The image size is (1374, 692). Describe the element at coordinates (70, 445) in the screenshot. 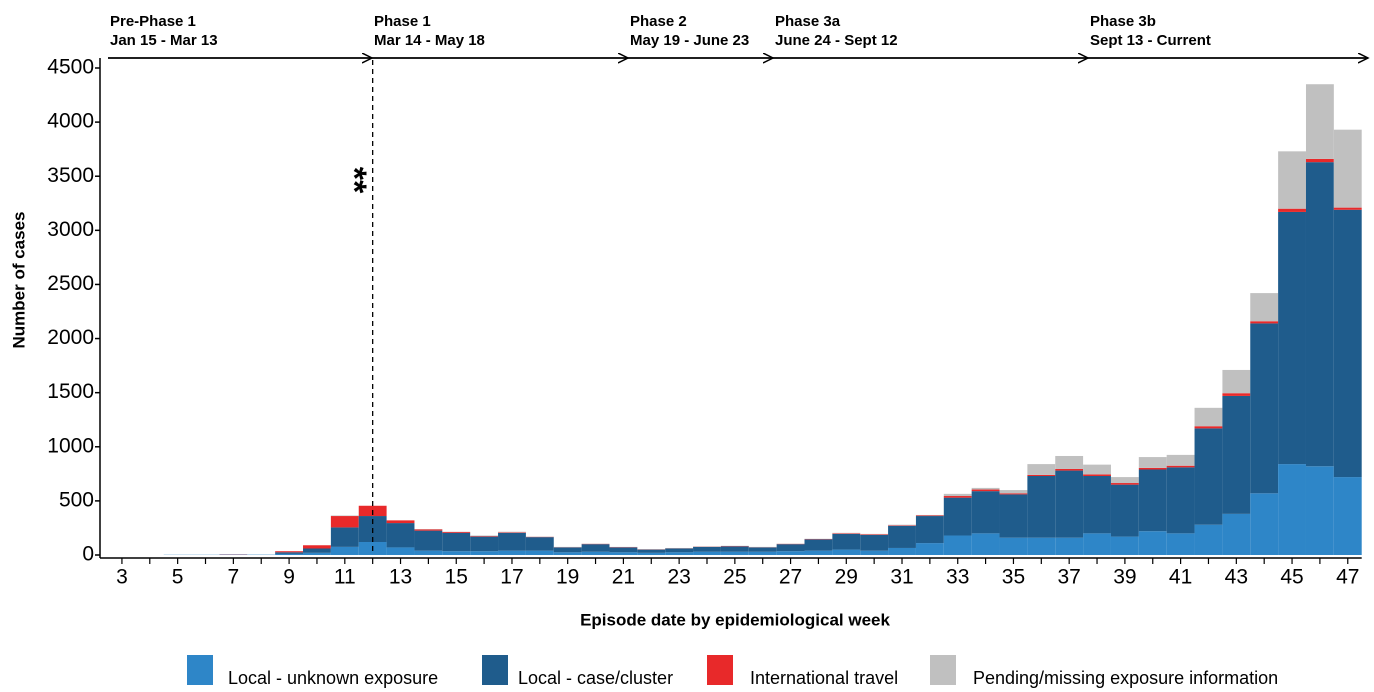

I see `y-tick-label: 1000` at that location.